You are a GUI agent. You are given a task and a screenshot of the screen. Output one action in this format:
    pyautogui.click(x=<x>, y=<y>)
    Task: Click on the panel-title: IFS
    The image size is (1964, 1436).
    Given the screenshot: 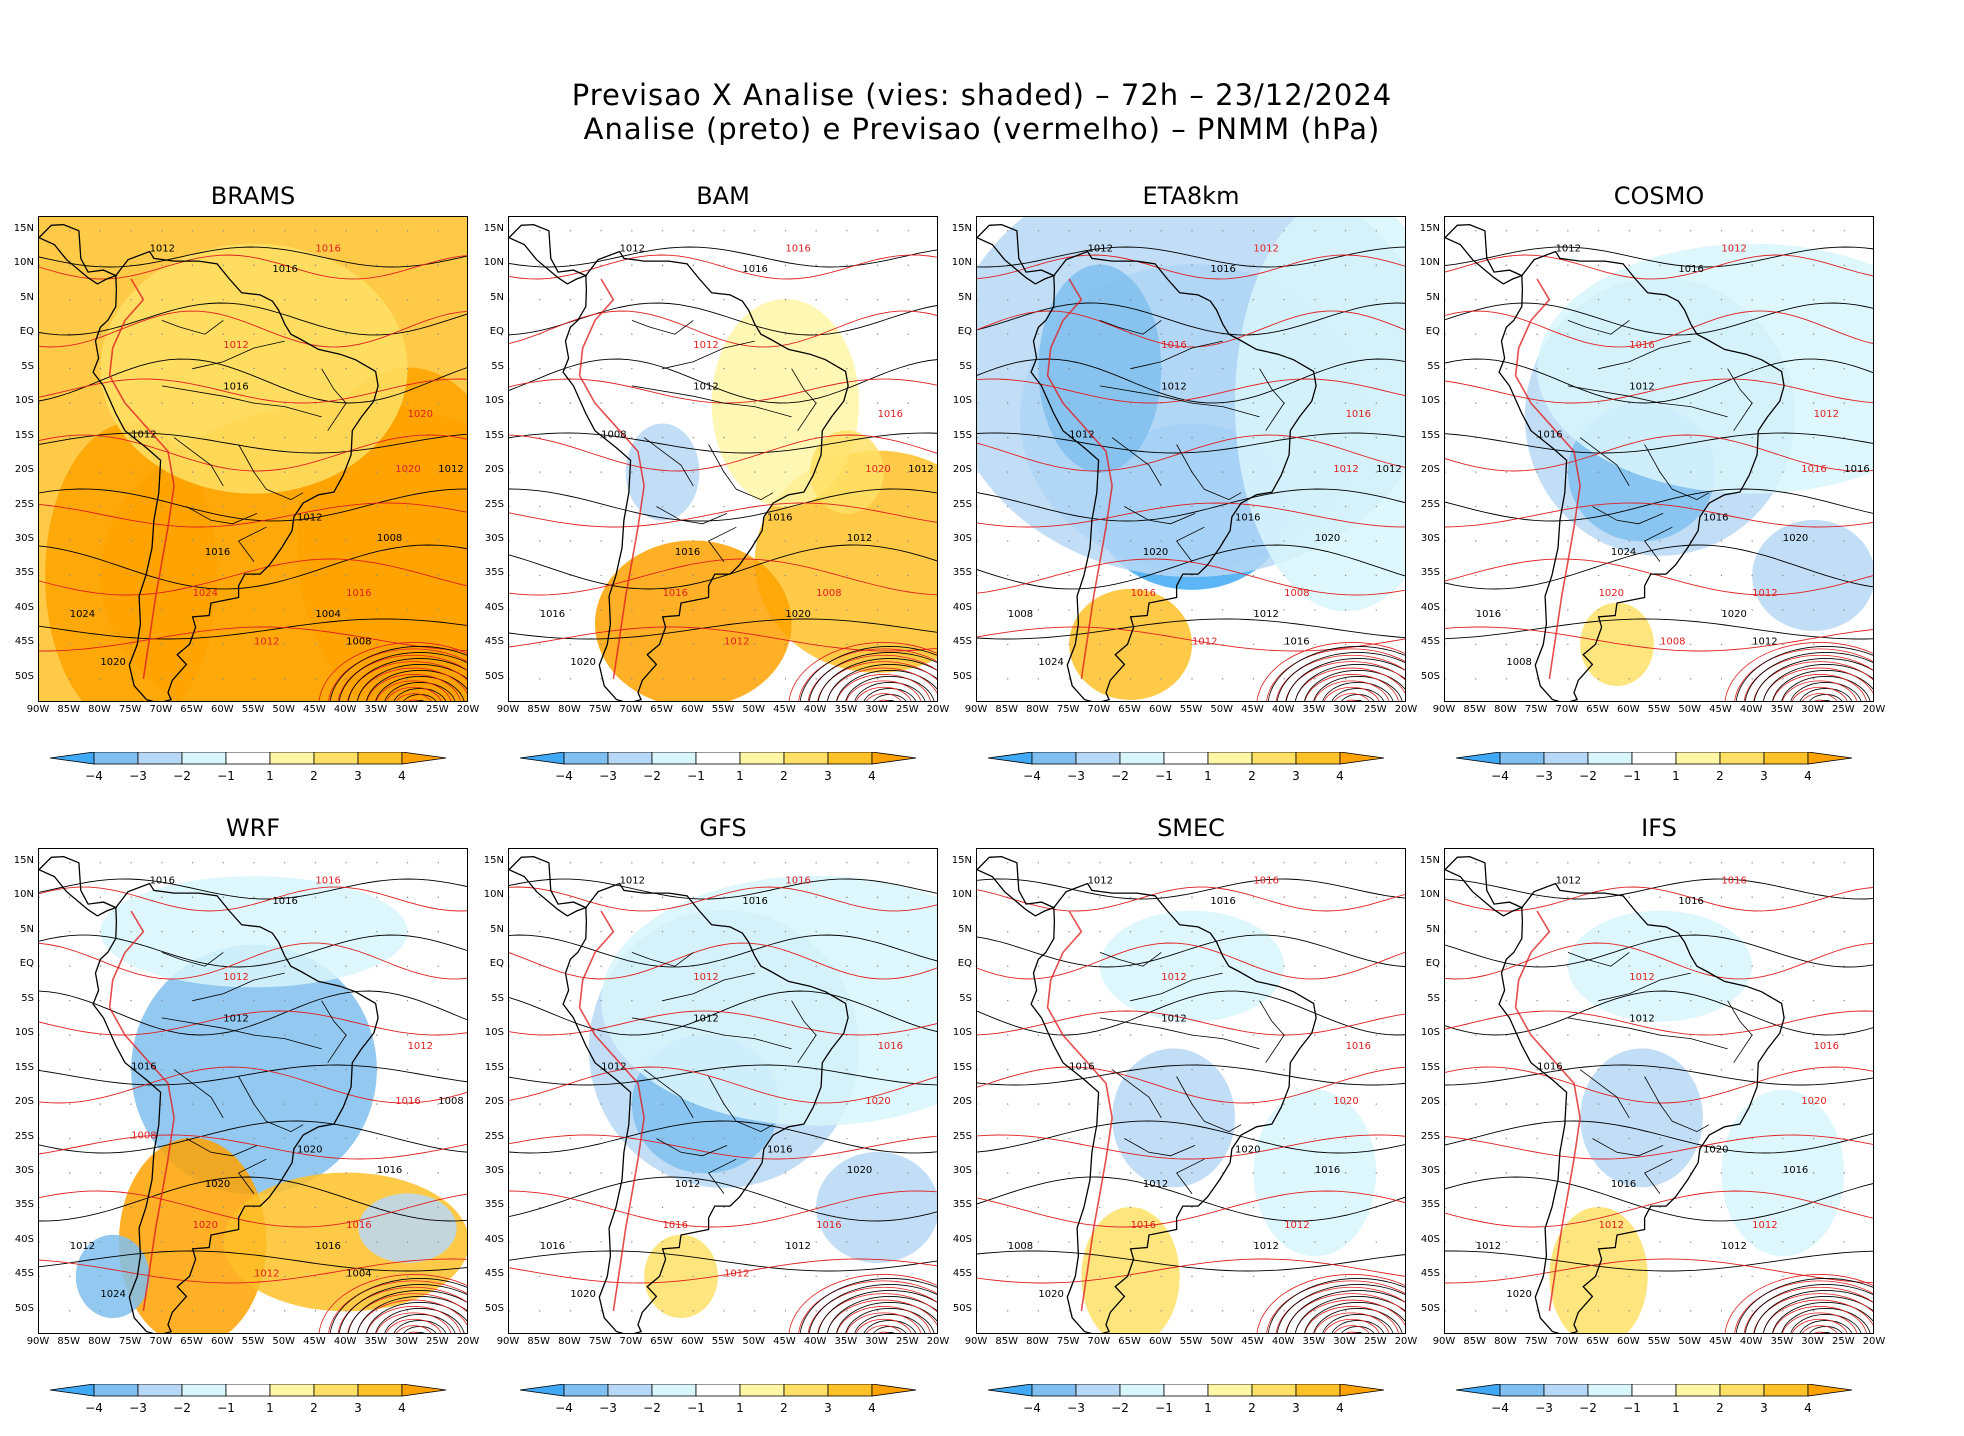 What is the action you would take?
    pyautogui.click(x=1659, y=828)
    